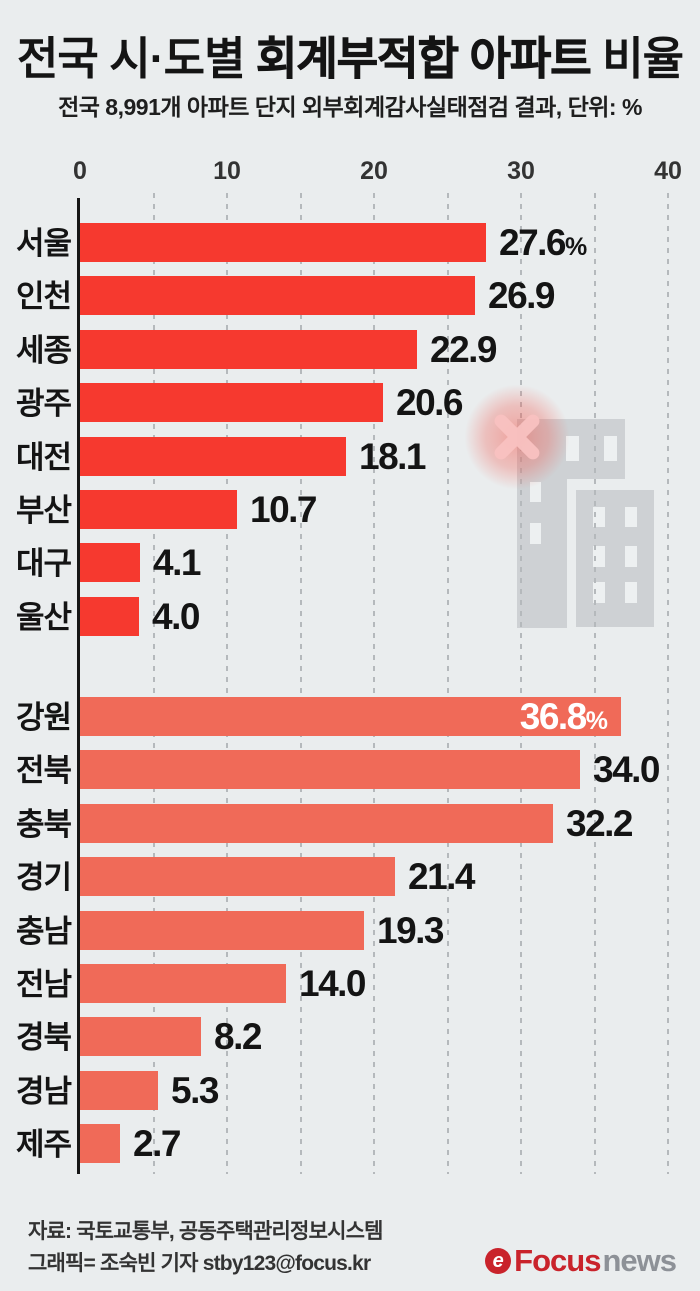  What do you see at coordinates (668, 171) in the screenshot?
I see `x-tick-label-40: 40` at bounding box center [668, 171].